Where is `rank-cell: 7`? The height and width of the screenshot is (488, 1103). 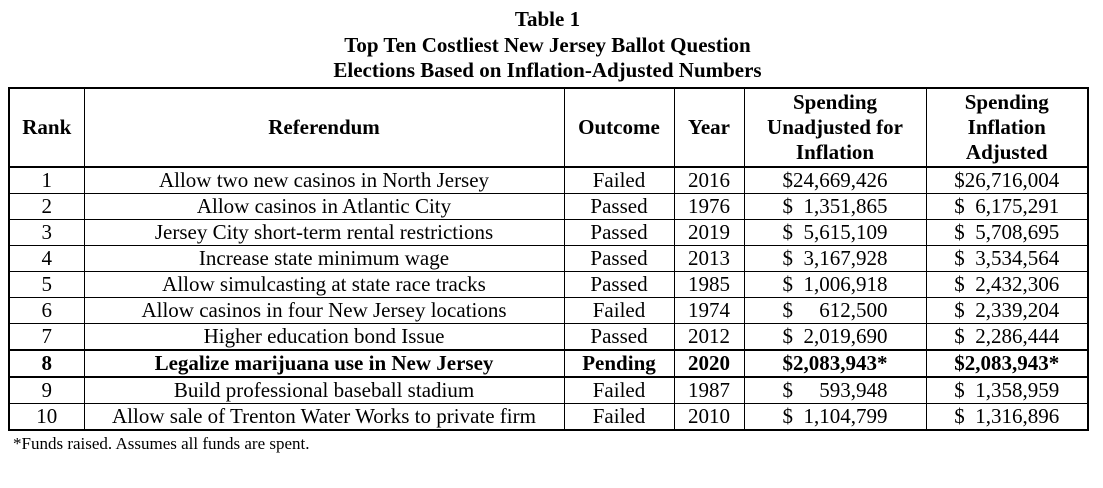
rank-cell: 7 is located at coordinates (46, 336).